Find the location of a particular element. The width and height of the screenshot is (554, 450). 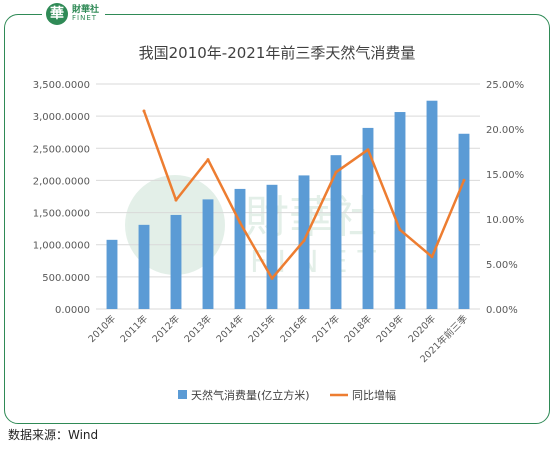

y-left-tick-label: 2,000.0000 is located at coordinates (61, 181).